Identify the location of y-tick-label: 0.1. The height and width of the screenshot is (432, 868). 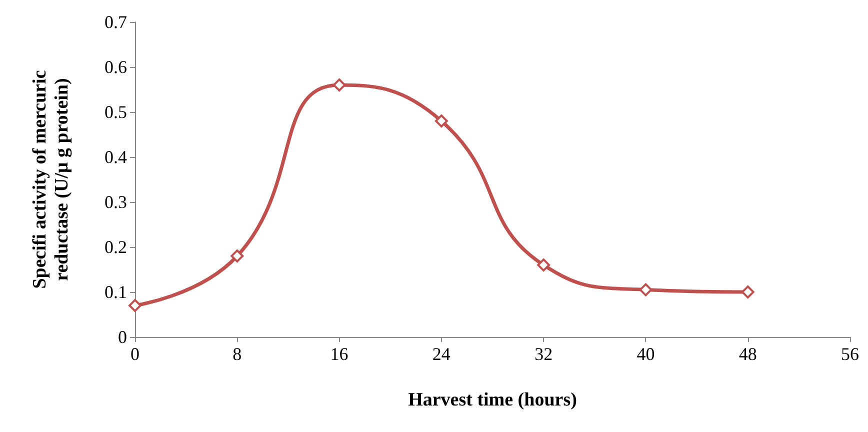
(115, 292).